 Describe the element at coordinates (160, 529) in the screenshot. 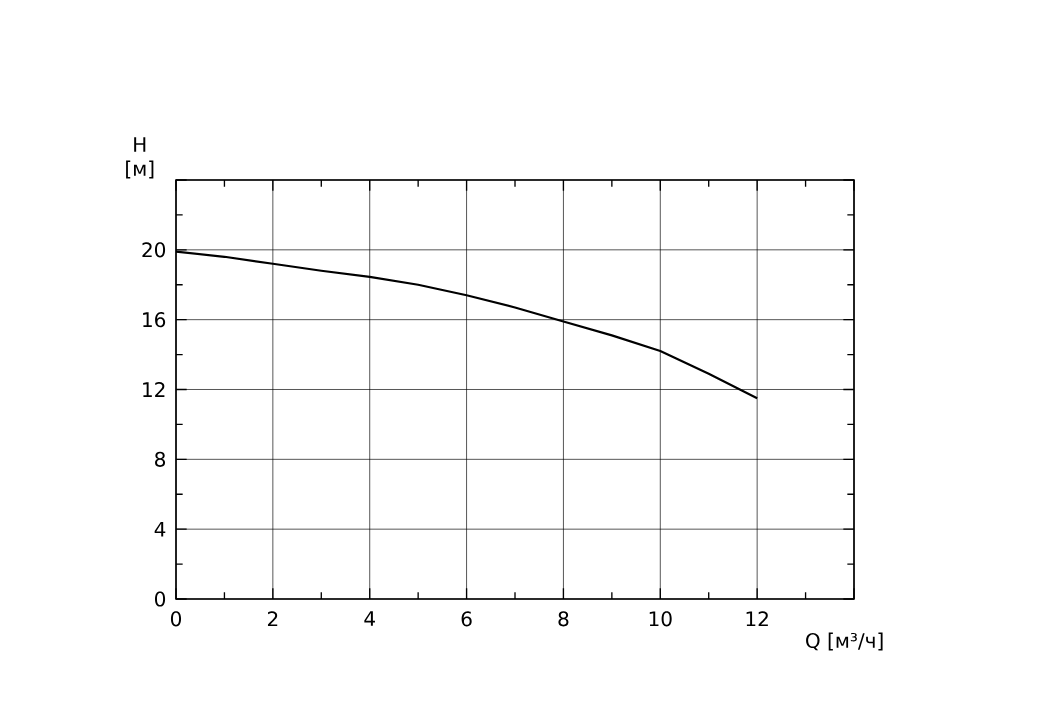

I see `y-tick-label: 4` at that location.